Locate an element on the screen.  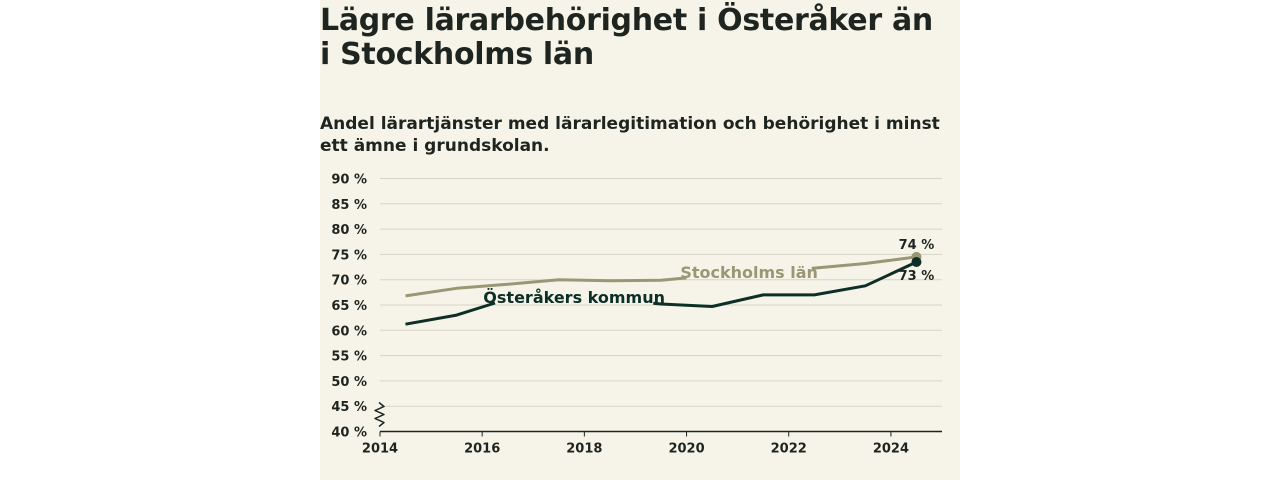
y-tick-label-90: 90 % is located at coordinates (349, 180).